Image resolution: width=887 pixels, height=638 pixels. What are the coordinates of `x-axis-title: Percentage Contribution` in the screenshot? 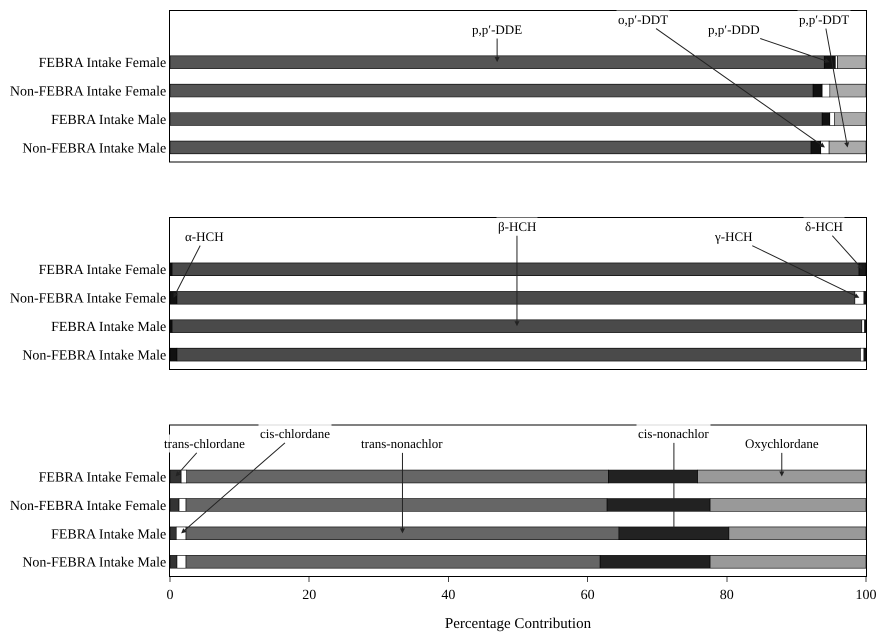 It's located at (518, 624).